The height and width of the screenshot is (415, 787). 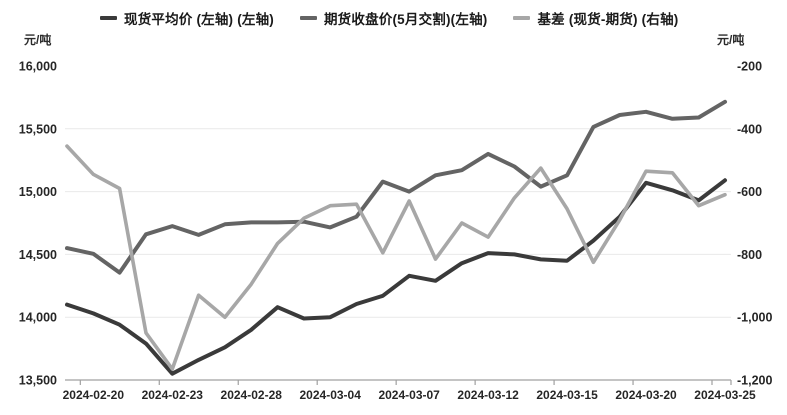 I want to click on x-axis-tick-label: 2024-03-12, so click(x=488, y=395).